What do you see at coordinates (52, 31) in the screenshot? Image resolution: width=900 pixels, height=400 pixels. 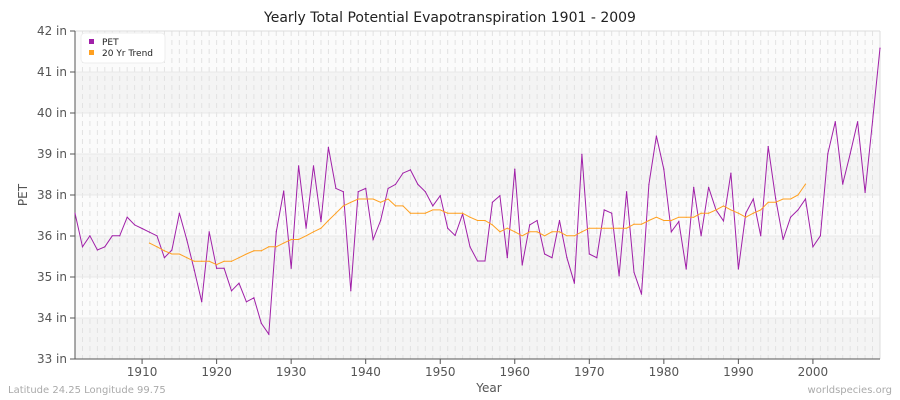 I see `y-tick-label: 42 in` at bounding box center [52, 31].